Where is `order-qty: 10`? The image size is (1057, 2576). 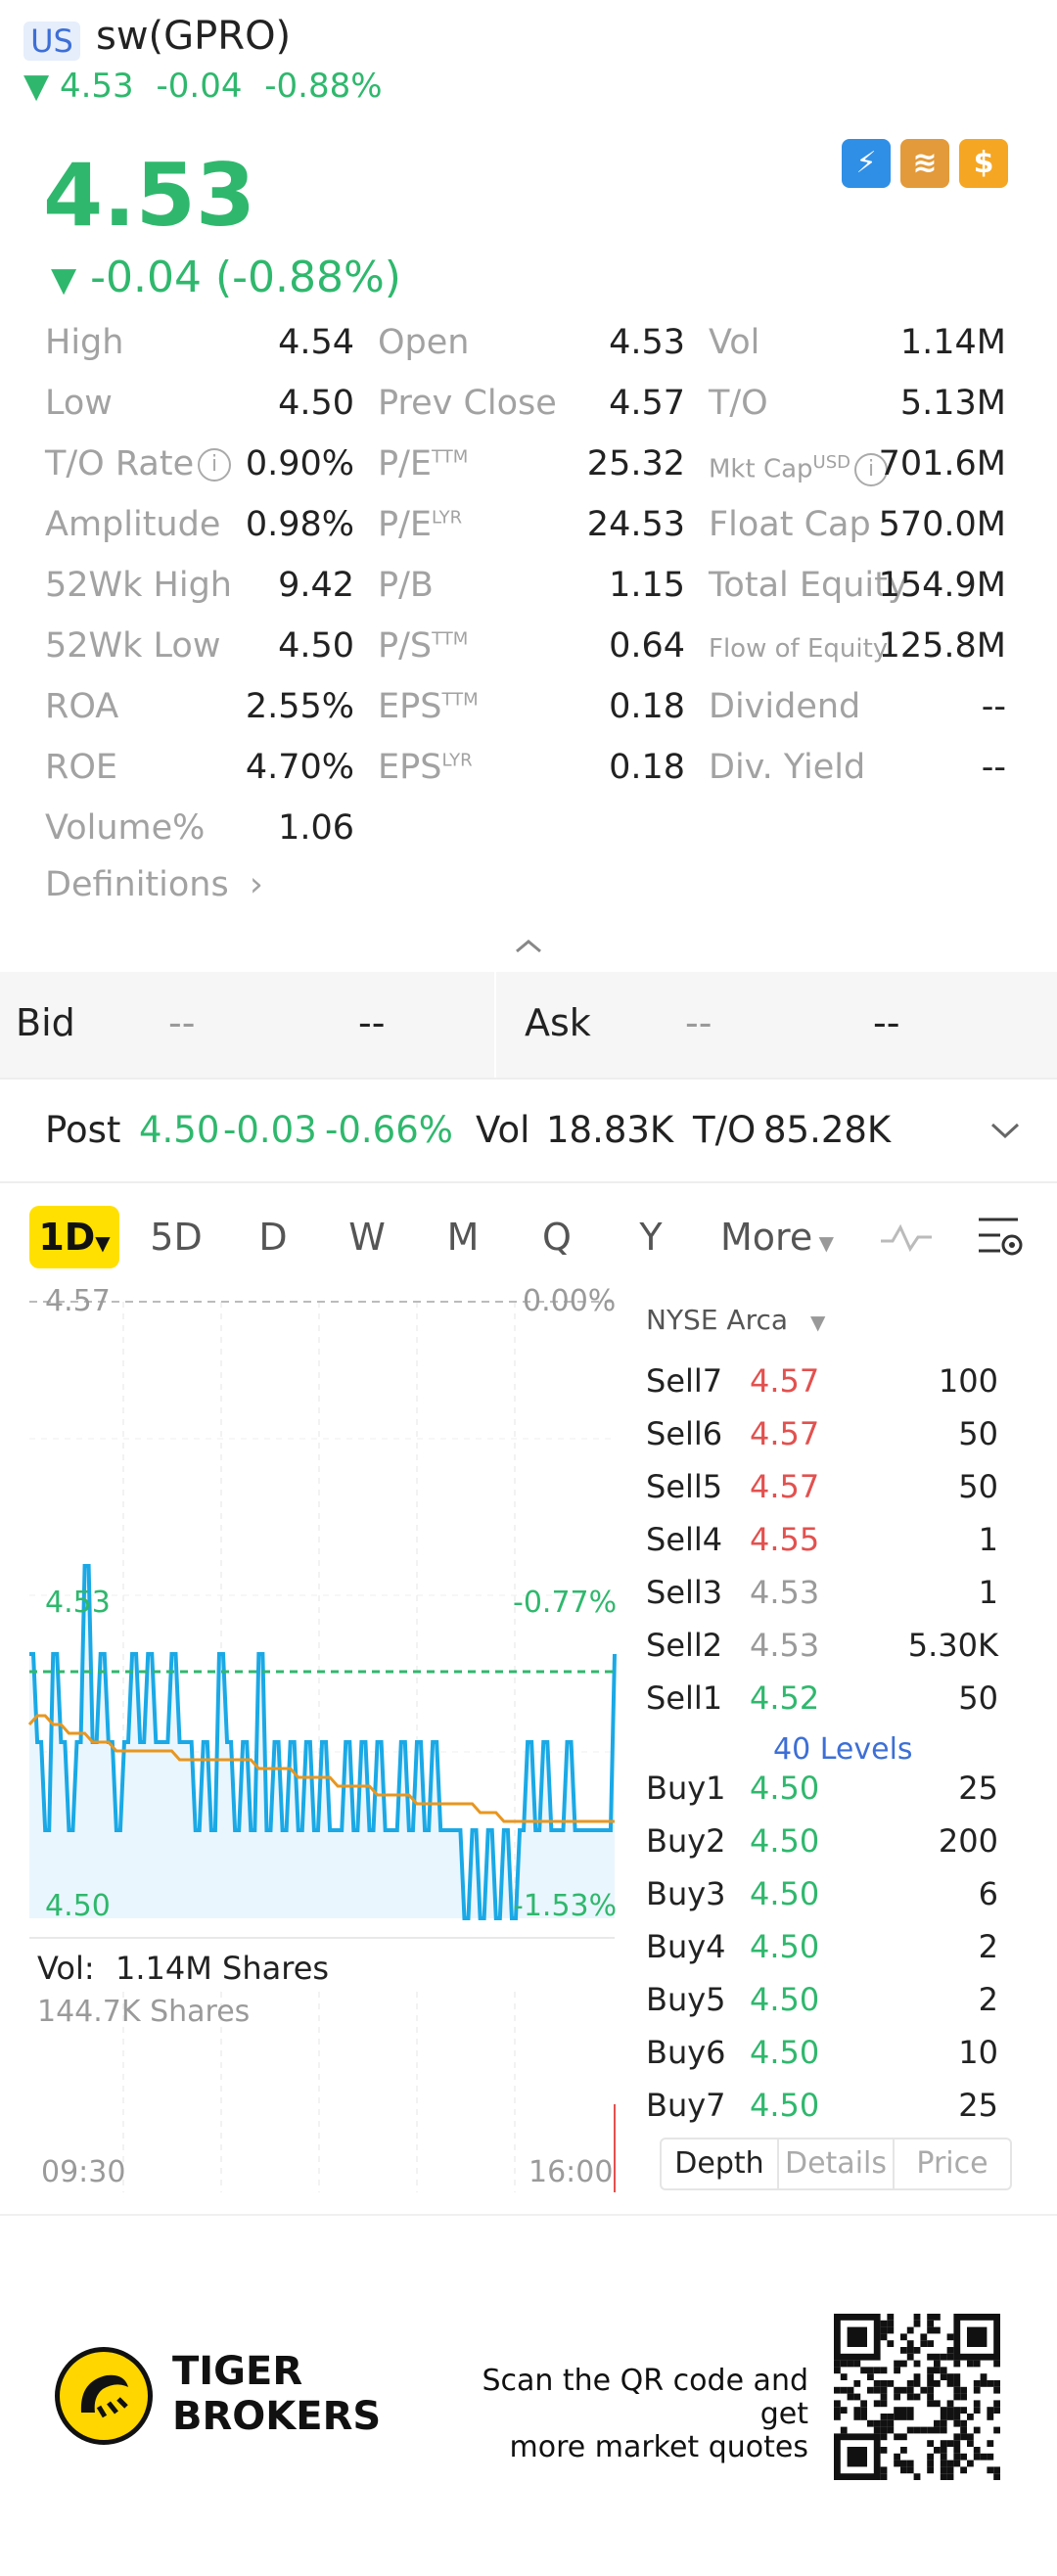 order-qty: 10 is located at coordinates (978, 2052).